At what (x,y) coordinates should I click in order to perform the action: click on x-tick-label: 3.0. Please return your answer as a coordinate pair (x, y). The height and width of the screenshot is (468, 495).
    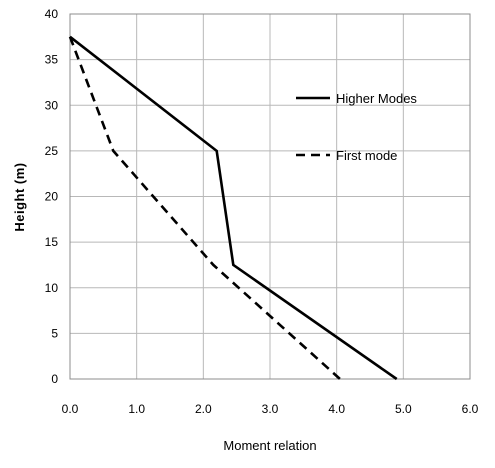
    Looking at the image, I should click on (270, 409).